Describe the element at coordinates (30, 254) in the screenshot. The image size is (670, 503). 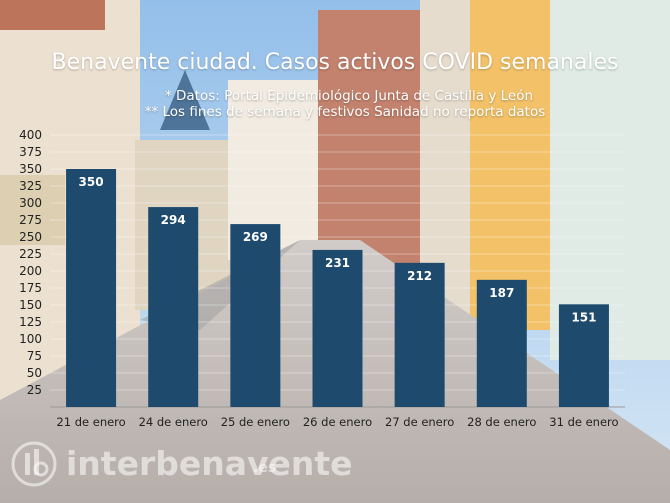
I see `y-tick-label: 225` at that location.